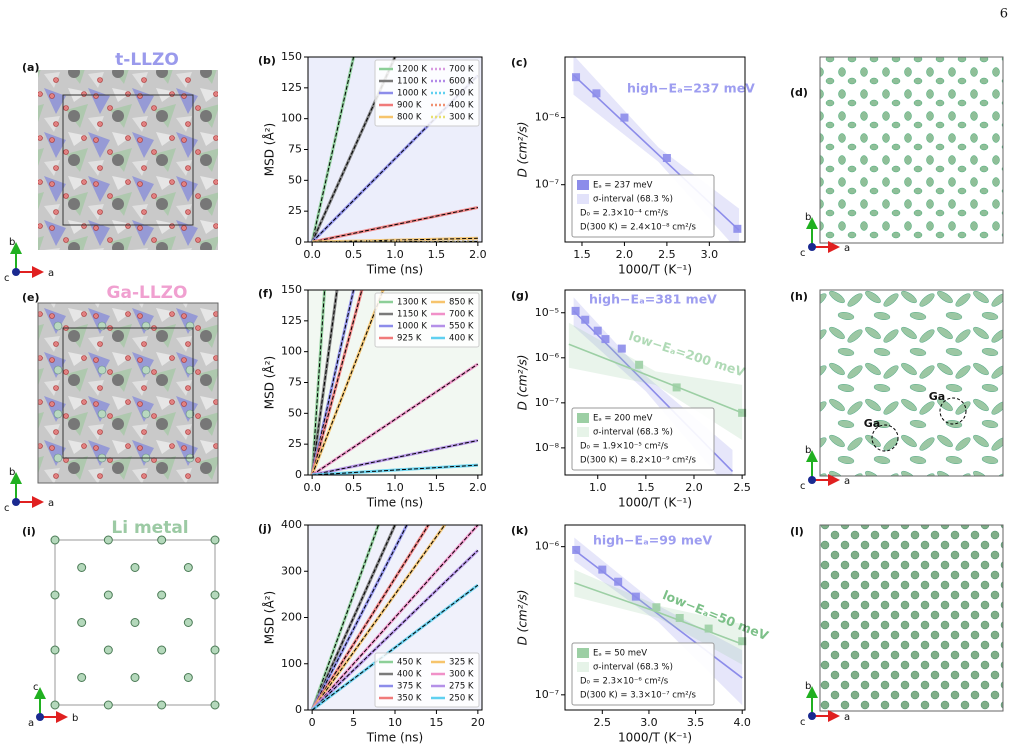 This screenshot has width=1023, height=749. Describe the element at coordinates (354, 254) in the screenshot. I see `x-tick-label: 0.5` at that location.